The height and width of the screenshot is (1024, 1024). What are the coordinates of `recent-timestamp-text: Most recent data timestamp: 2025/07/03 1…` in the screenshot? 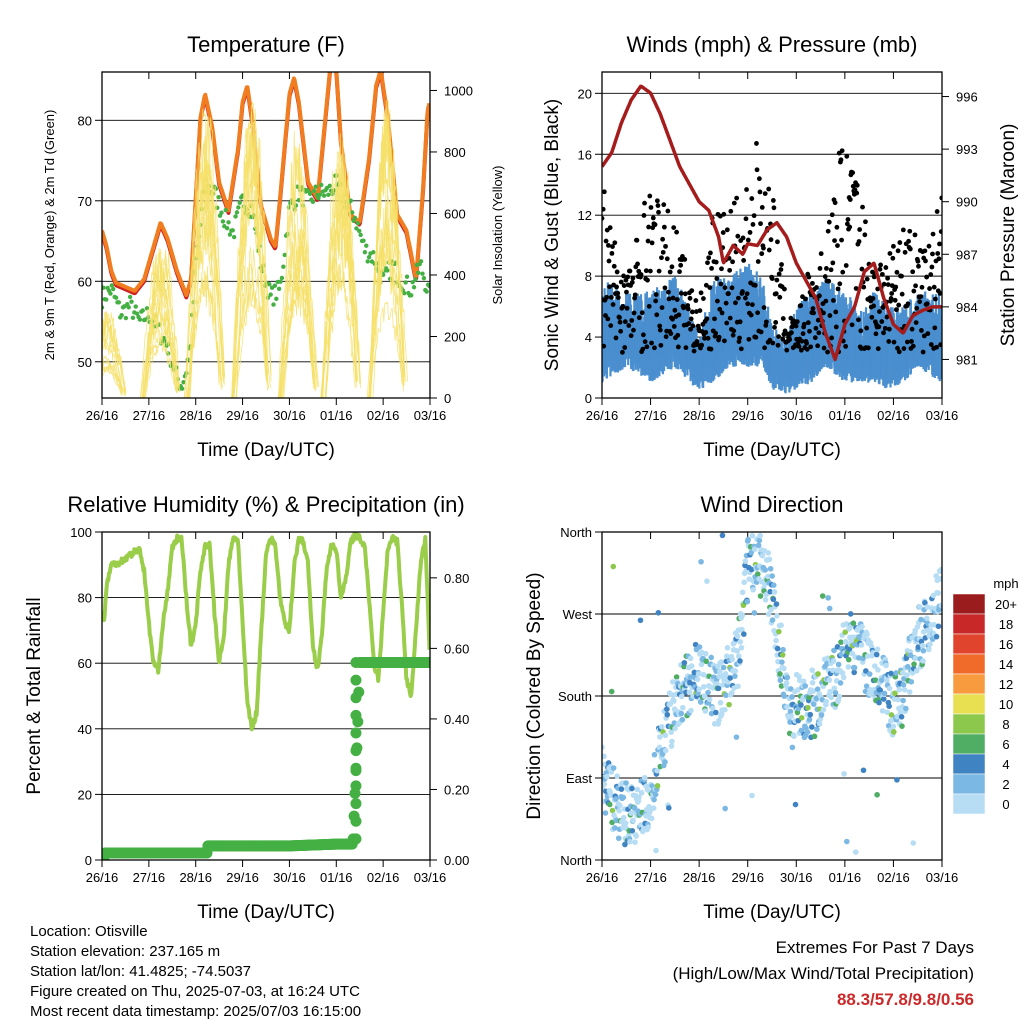 It's located at (196, 1011).